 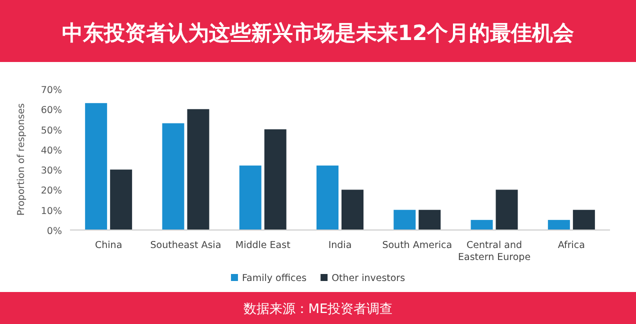 What do you see at coordinates (54, 231) in the screenshot?
I see `y-tick-label: 0%` at bounding box center [54, 231].